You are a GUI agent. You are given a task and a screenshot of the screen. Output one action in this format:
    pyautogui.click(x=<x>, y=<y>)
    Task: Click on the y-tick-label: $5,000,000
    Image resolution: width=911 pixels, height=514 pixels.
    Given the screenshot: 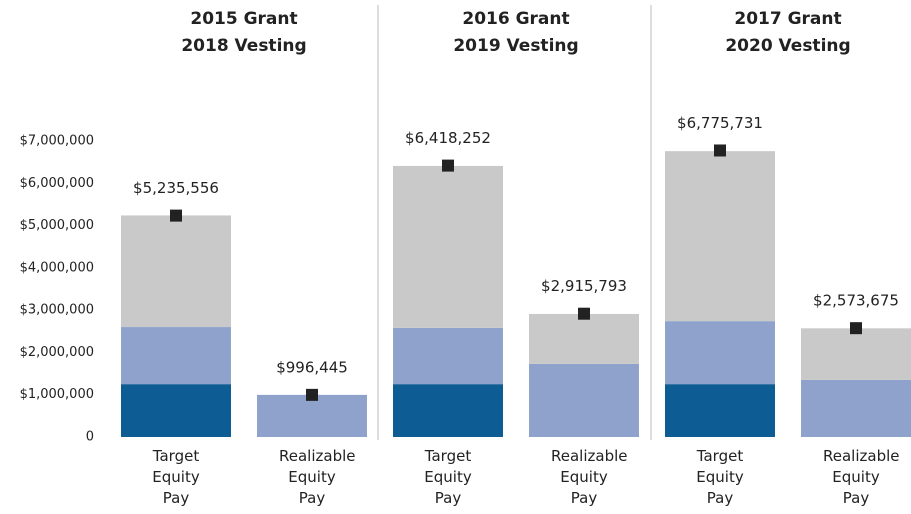 What is the action you would take?
    pyautogui.click(x=57, y=225)
    